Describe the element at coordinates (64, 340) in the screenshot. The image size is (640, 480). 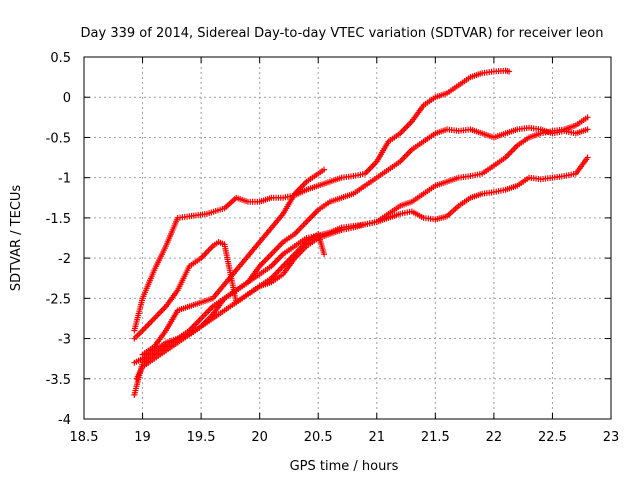
I see `y-tick-label: -3` at that location.